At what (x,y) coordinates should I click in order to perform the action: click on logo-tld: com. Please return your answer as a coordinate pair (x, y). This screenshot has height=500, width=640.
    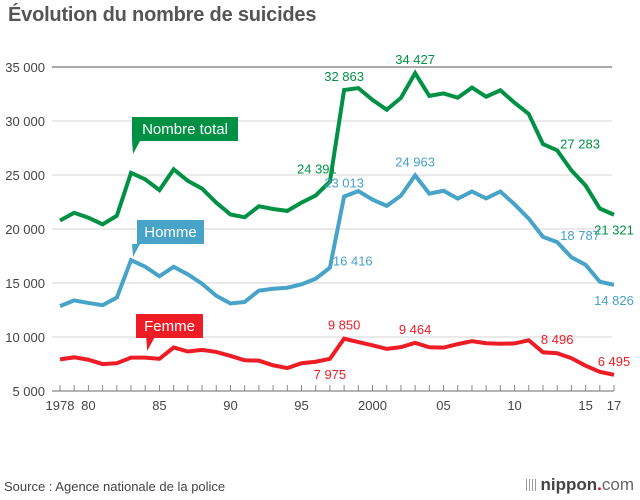
    Looking at the image, I should click on (617, 484).